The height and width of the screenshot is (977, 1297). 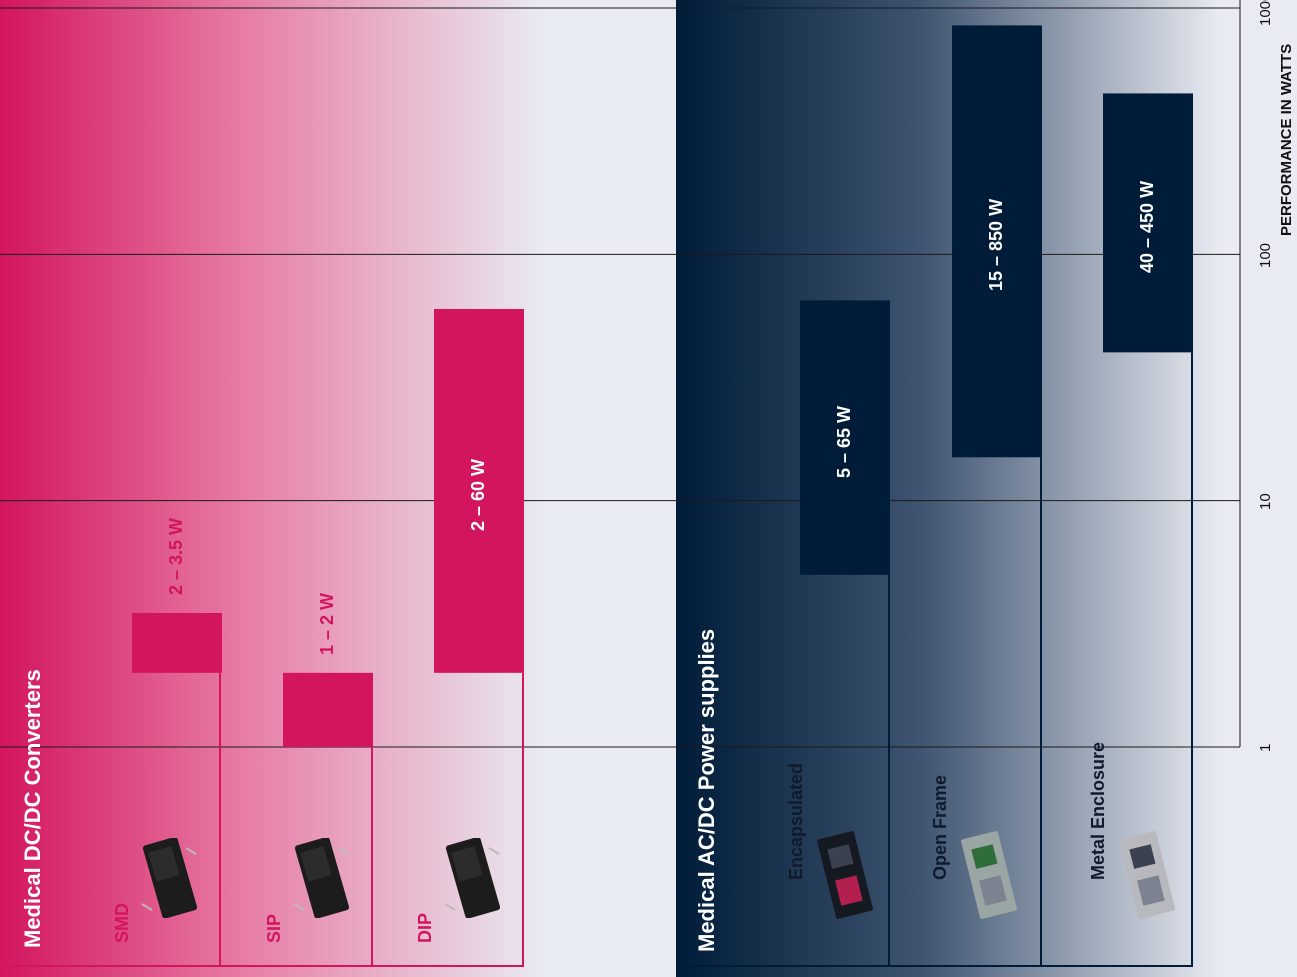 I want to click on category-label-dip: DIP, so click(x=425, y=927).